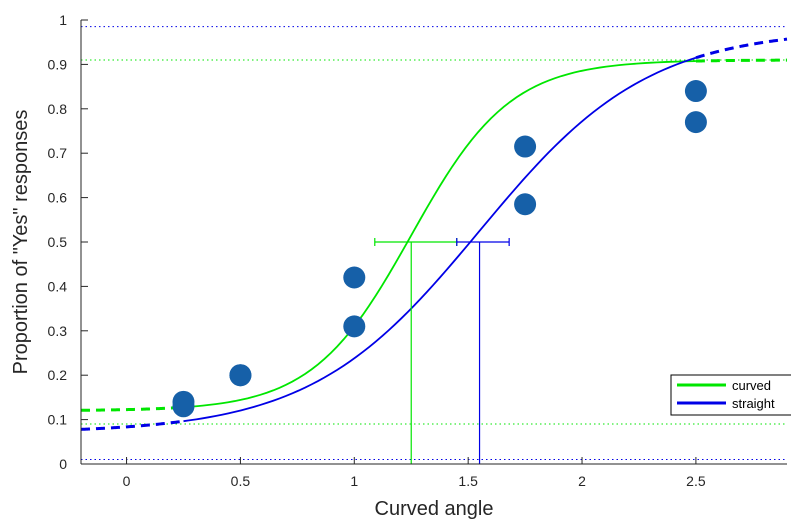 The width and height of the screenshot is (791, 519). I want to click on x-axis-label: Curved angle, so click(434, 508).